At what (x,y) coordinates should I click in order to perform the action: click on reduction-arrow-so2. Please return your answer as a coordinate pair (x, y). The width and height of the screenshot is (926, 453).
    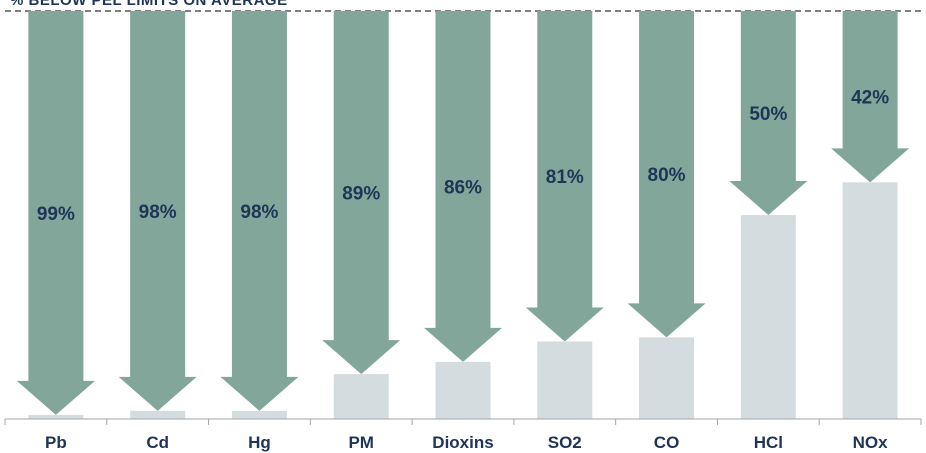
    Looking at the image, I should click on (564, 176).